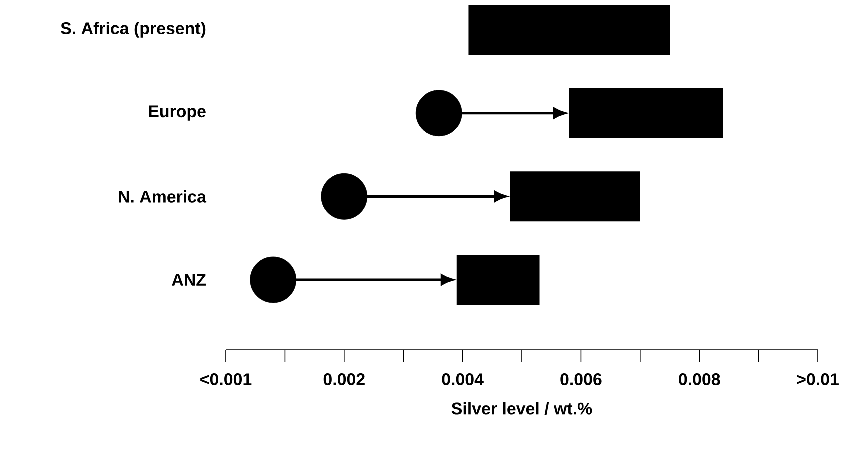 This screenshot has height=453, width=843. Describe the element at coordinates (569, 30) in the screenshot. I see `bar` at that location.